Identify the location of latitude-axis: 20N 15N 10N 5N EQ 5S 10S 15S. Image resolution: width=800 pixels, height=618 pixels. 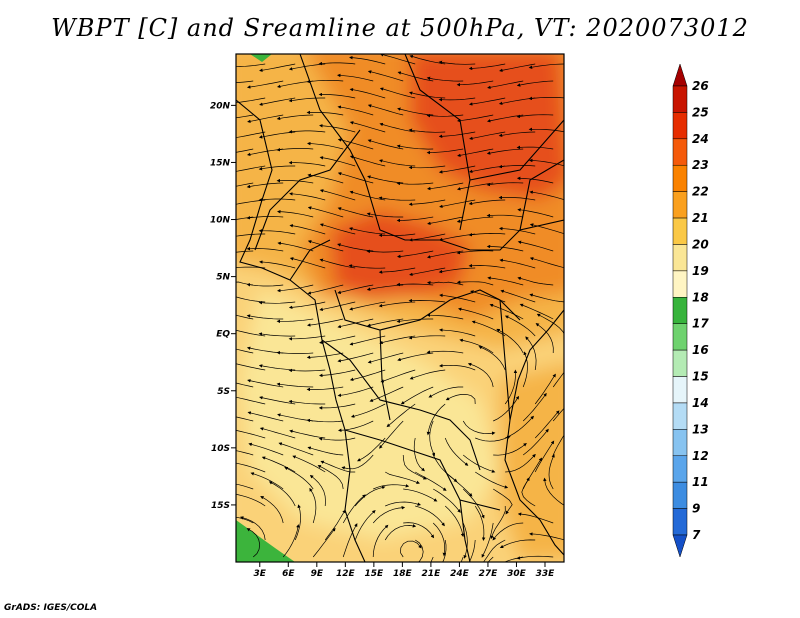
(223, 306).